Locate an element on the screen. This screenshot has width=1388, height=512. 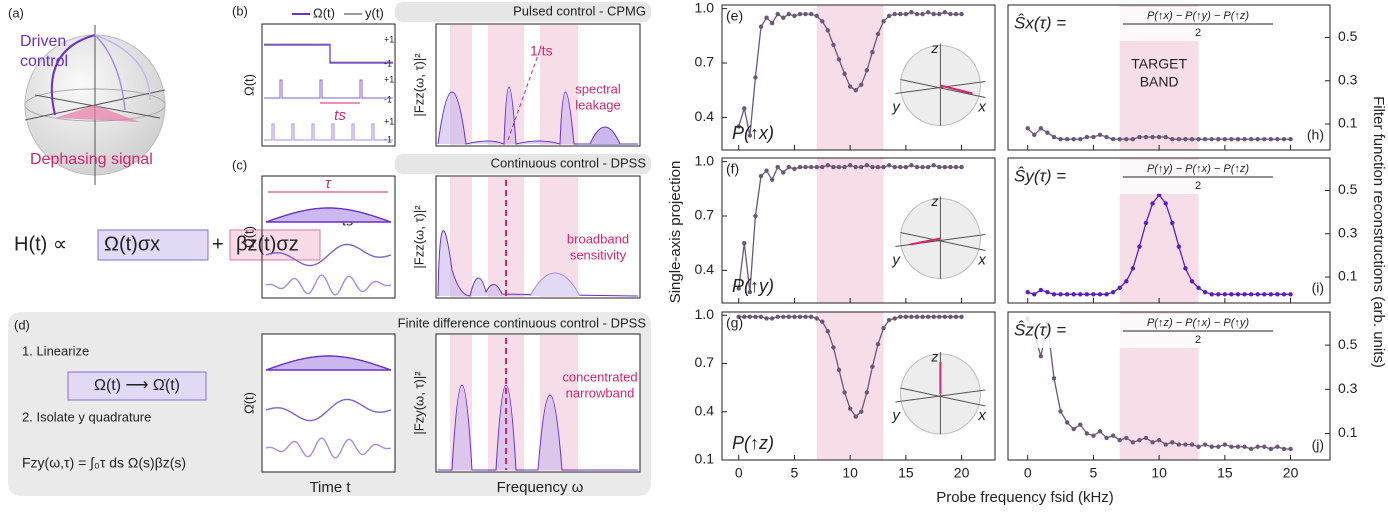
legend-label: y(t) is located at coordinates (374, 12).